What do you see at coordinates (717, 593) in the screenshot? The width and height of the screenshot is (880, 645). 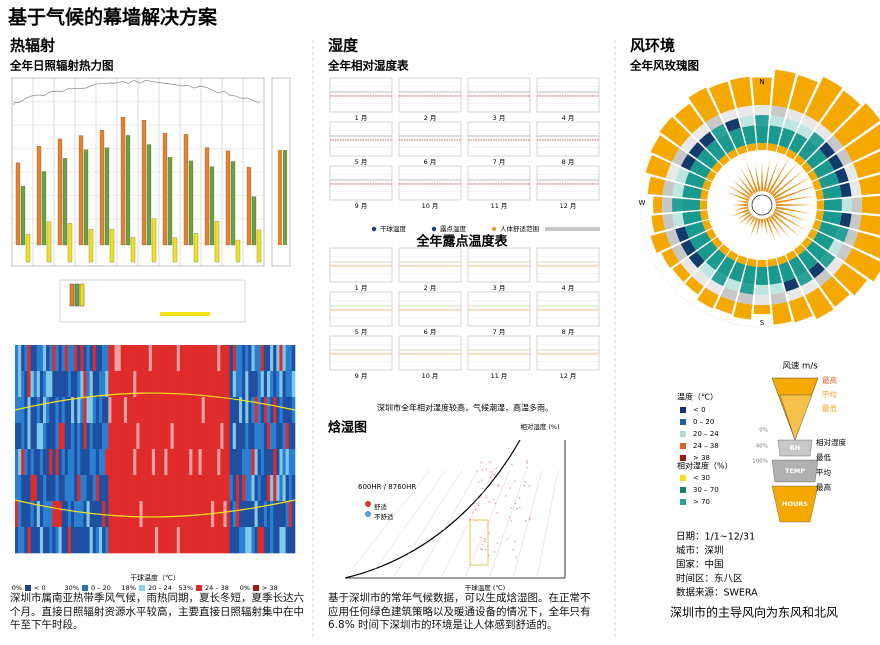 I see `info-line: 数据来源：SWERA` at bounding box center [717, 593].